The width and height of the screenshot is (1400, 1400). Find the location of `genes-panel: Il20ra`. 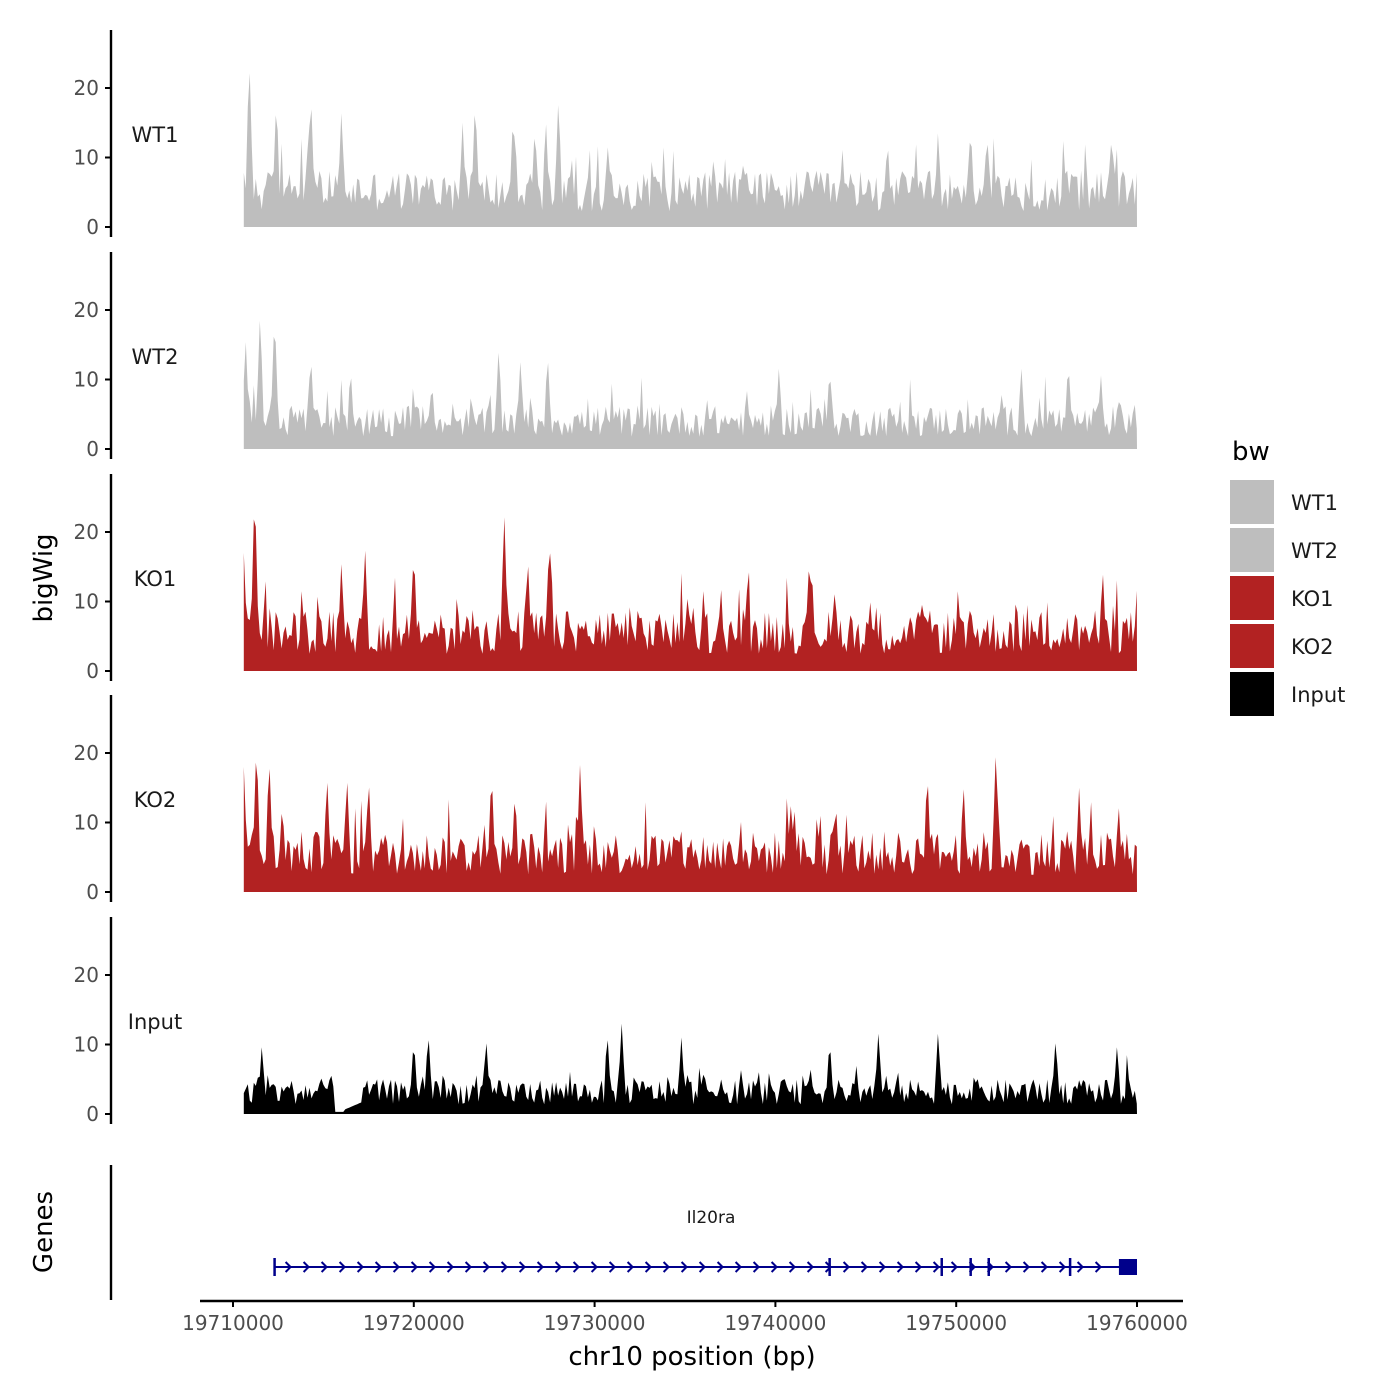

genes-panel: Il20ra is located at coordinates (623, 1232).